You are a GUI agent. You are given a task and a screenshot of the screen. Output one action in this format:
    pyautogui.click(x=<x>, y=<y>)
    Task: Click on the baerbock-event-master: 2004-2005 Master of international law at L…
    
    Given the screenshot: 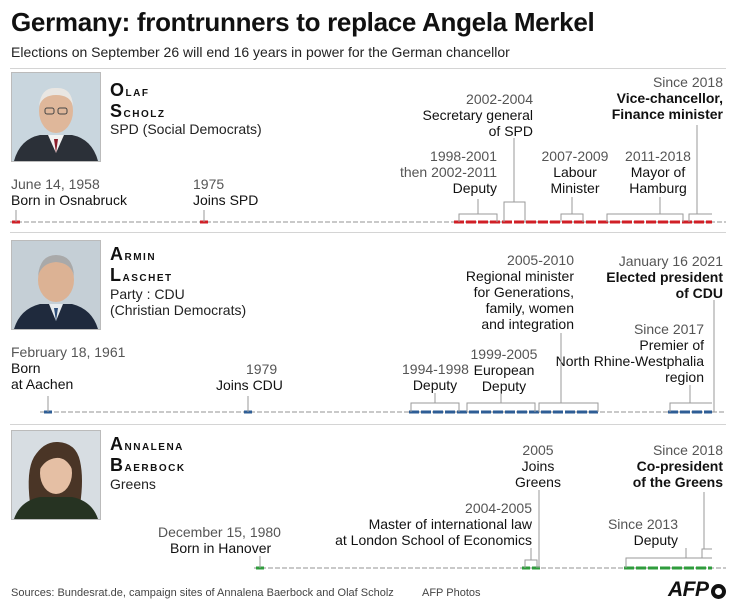 What is the action you would take?
    pyautogui.click(x=433, y=524)
    